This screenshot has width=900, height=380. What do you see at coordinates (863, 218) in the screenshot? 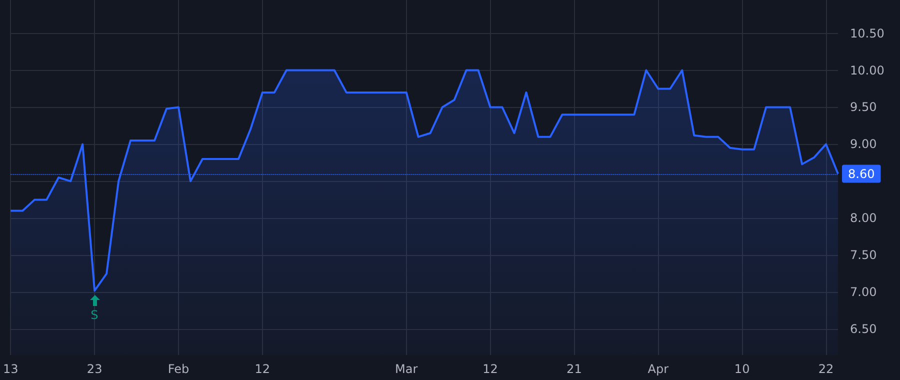
I see `y-tick-label: 8.00` at bounding box center [863, 218].